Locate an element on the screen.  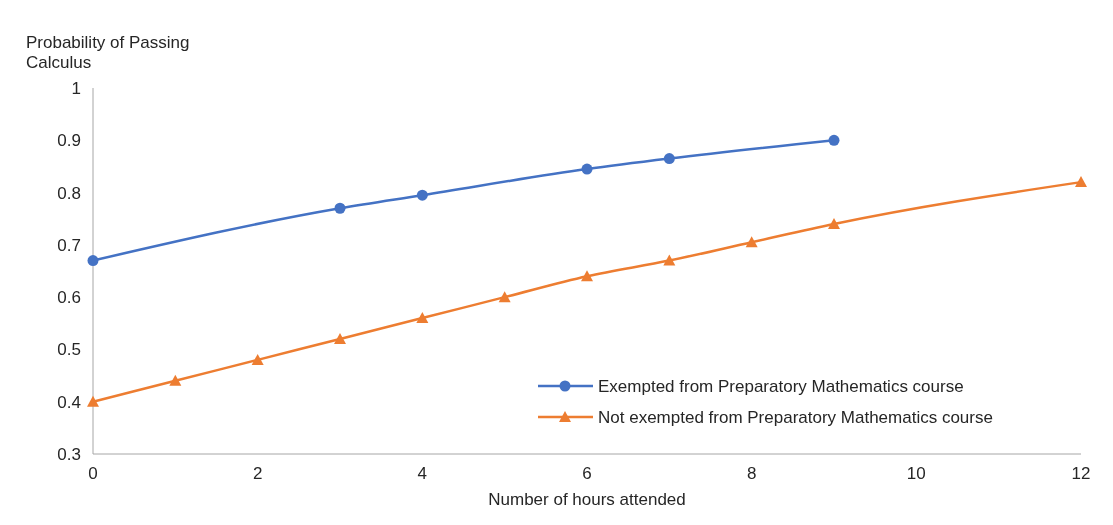
legend-label: Not exempted from Preparatory Mathematics course is located at coordinates (795, 417).